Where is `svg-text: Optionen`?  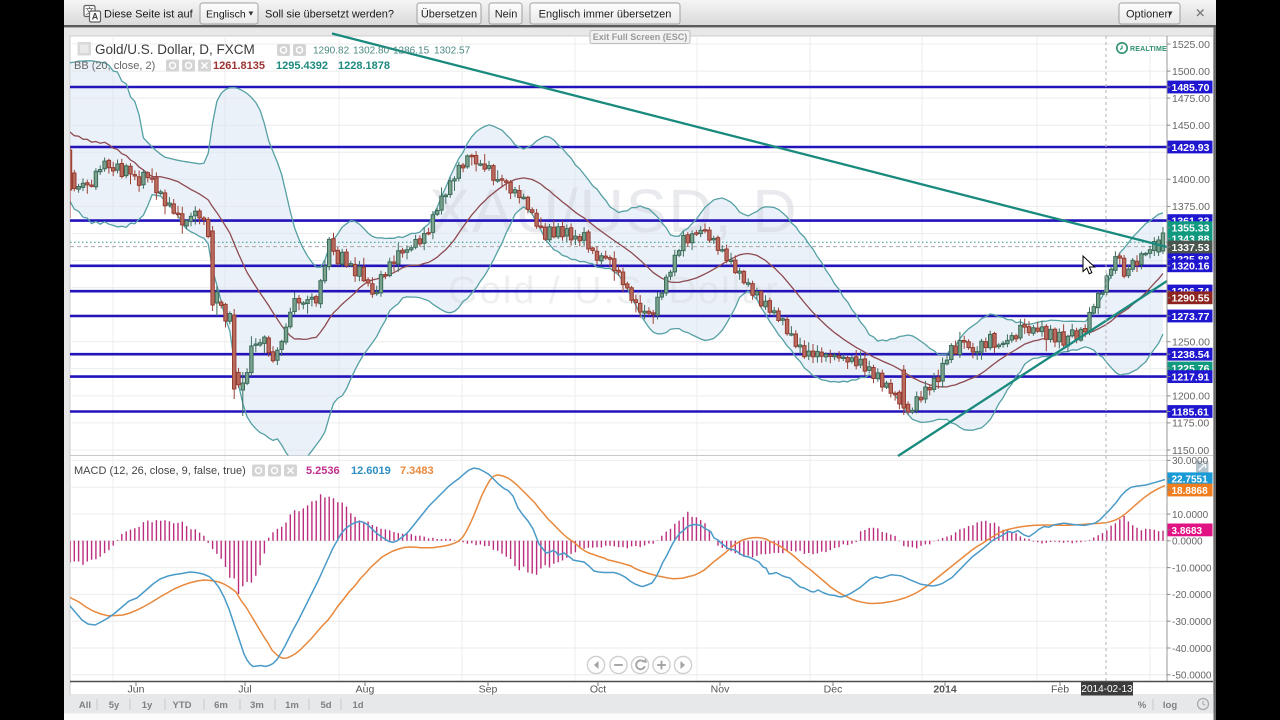 svg-text: Optionen is located at coordinates (1148, 14).